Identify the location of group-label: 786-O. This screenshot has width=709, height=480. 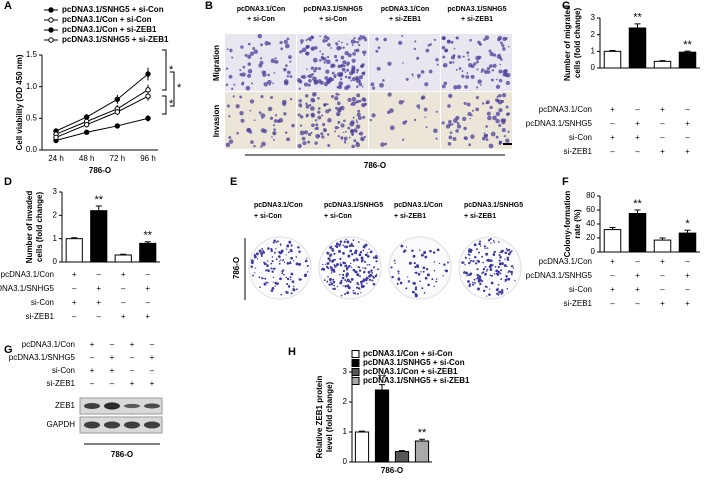
(122, 454).